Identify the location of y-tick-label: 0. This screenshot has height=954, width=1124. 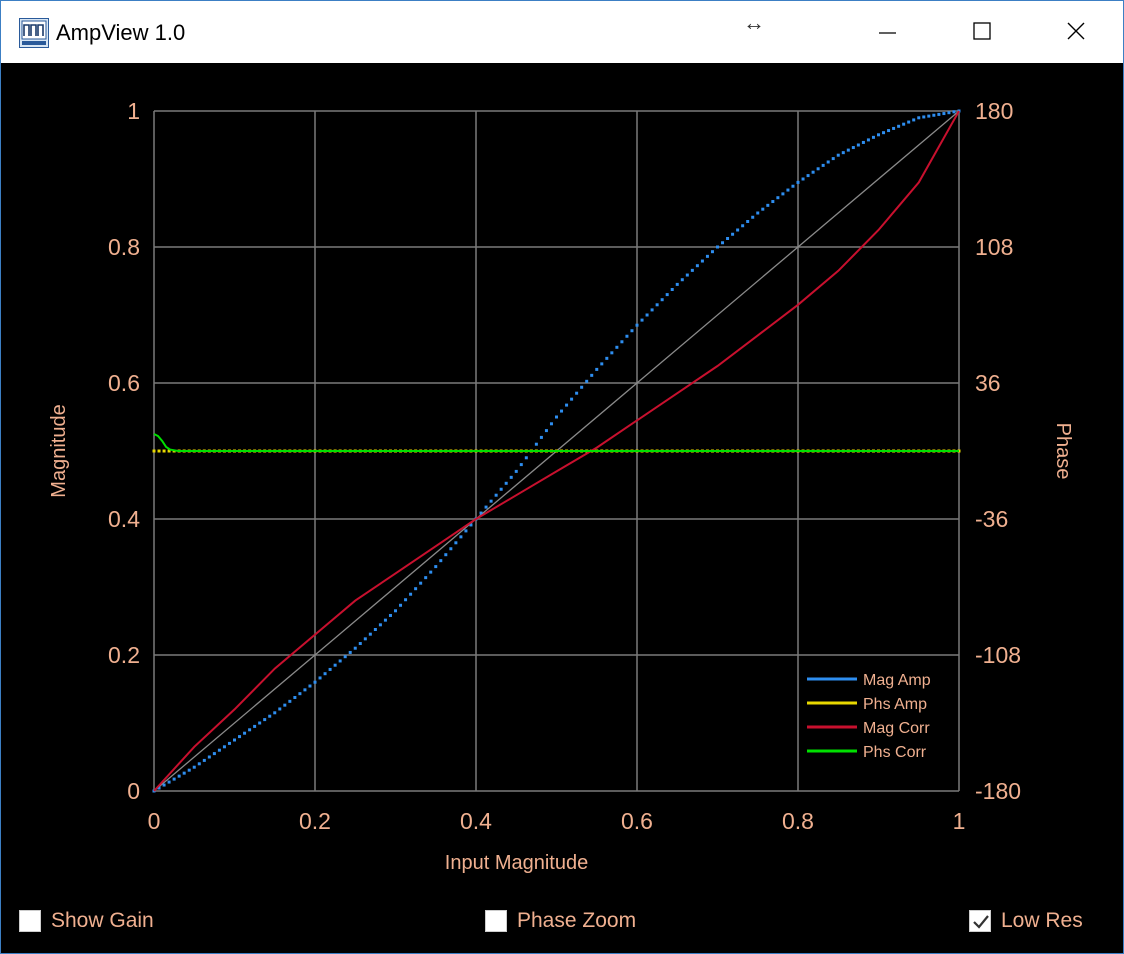
(133, 791).